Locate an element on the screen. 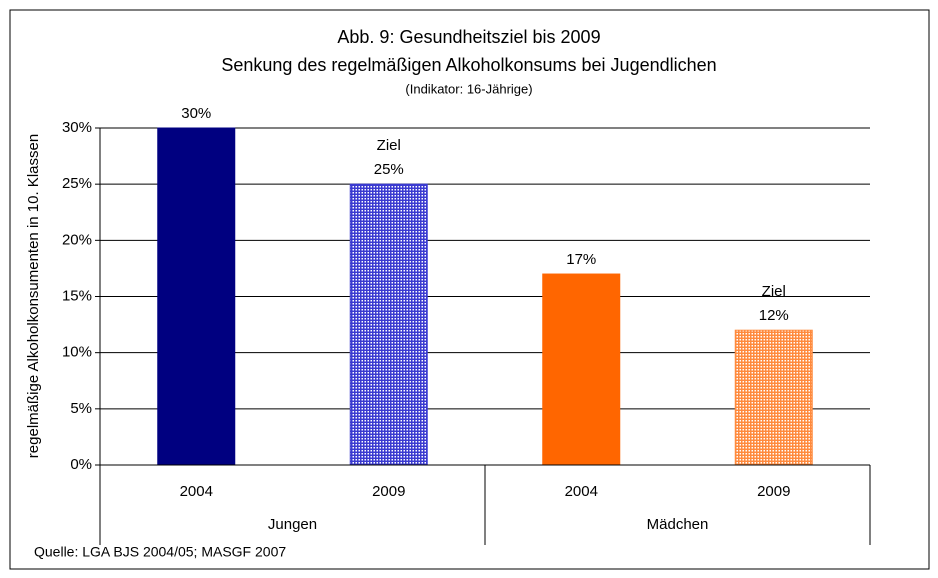 The height and width of the screenshot is (578, 938). value-label: 25% is located at coordinates (389, 169).